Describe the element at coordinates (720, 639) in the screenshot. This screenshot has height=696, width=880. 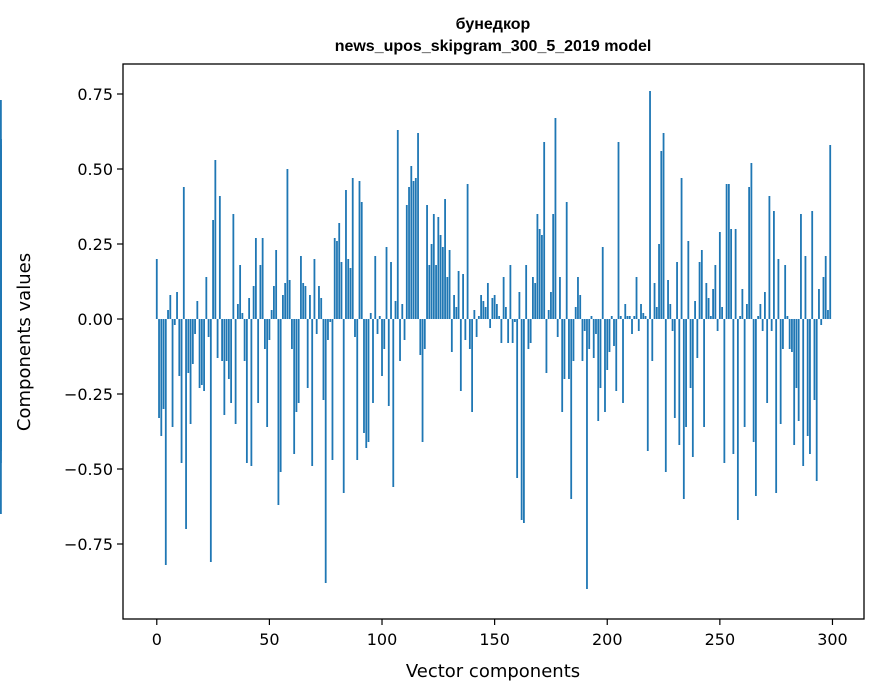
I see `x-tick-label: 250` at that location.